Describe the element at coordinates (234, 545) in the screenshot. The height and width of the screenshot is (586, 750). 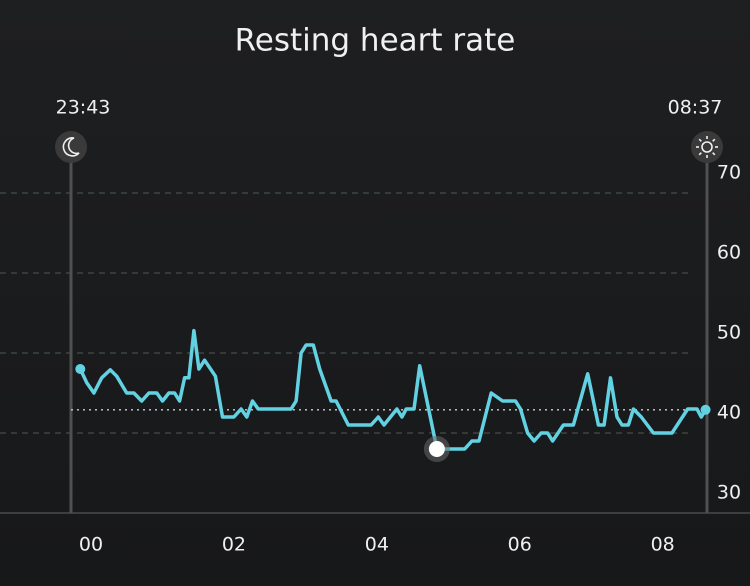
I see `x-tick-label: 02` at that location.